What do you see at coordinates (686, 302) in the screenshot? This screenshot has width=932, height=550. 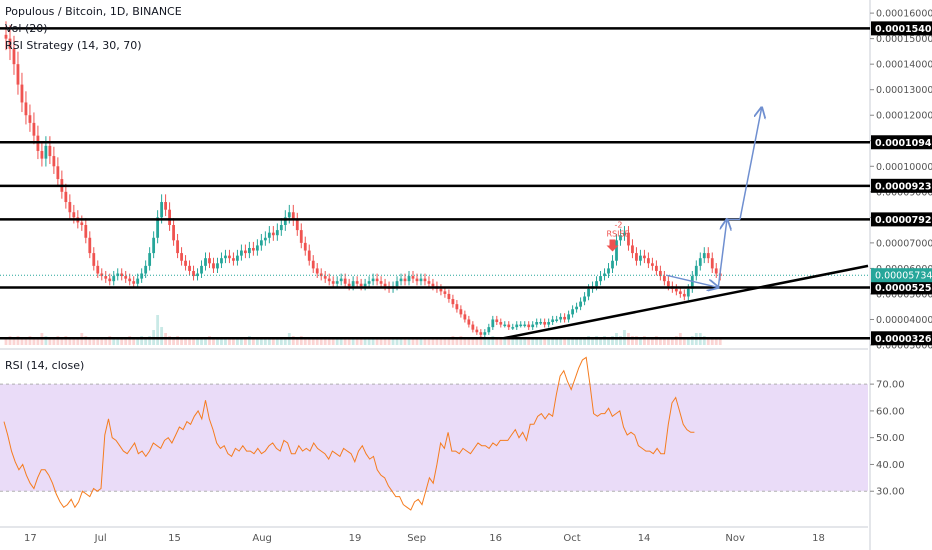 I see `trend-line` at bounding box center [686, 302].